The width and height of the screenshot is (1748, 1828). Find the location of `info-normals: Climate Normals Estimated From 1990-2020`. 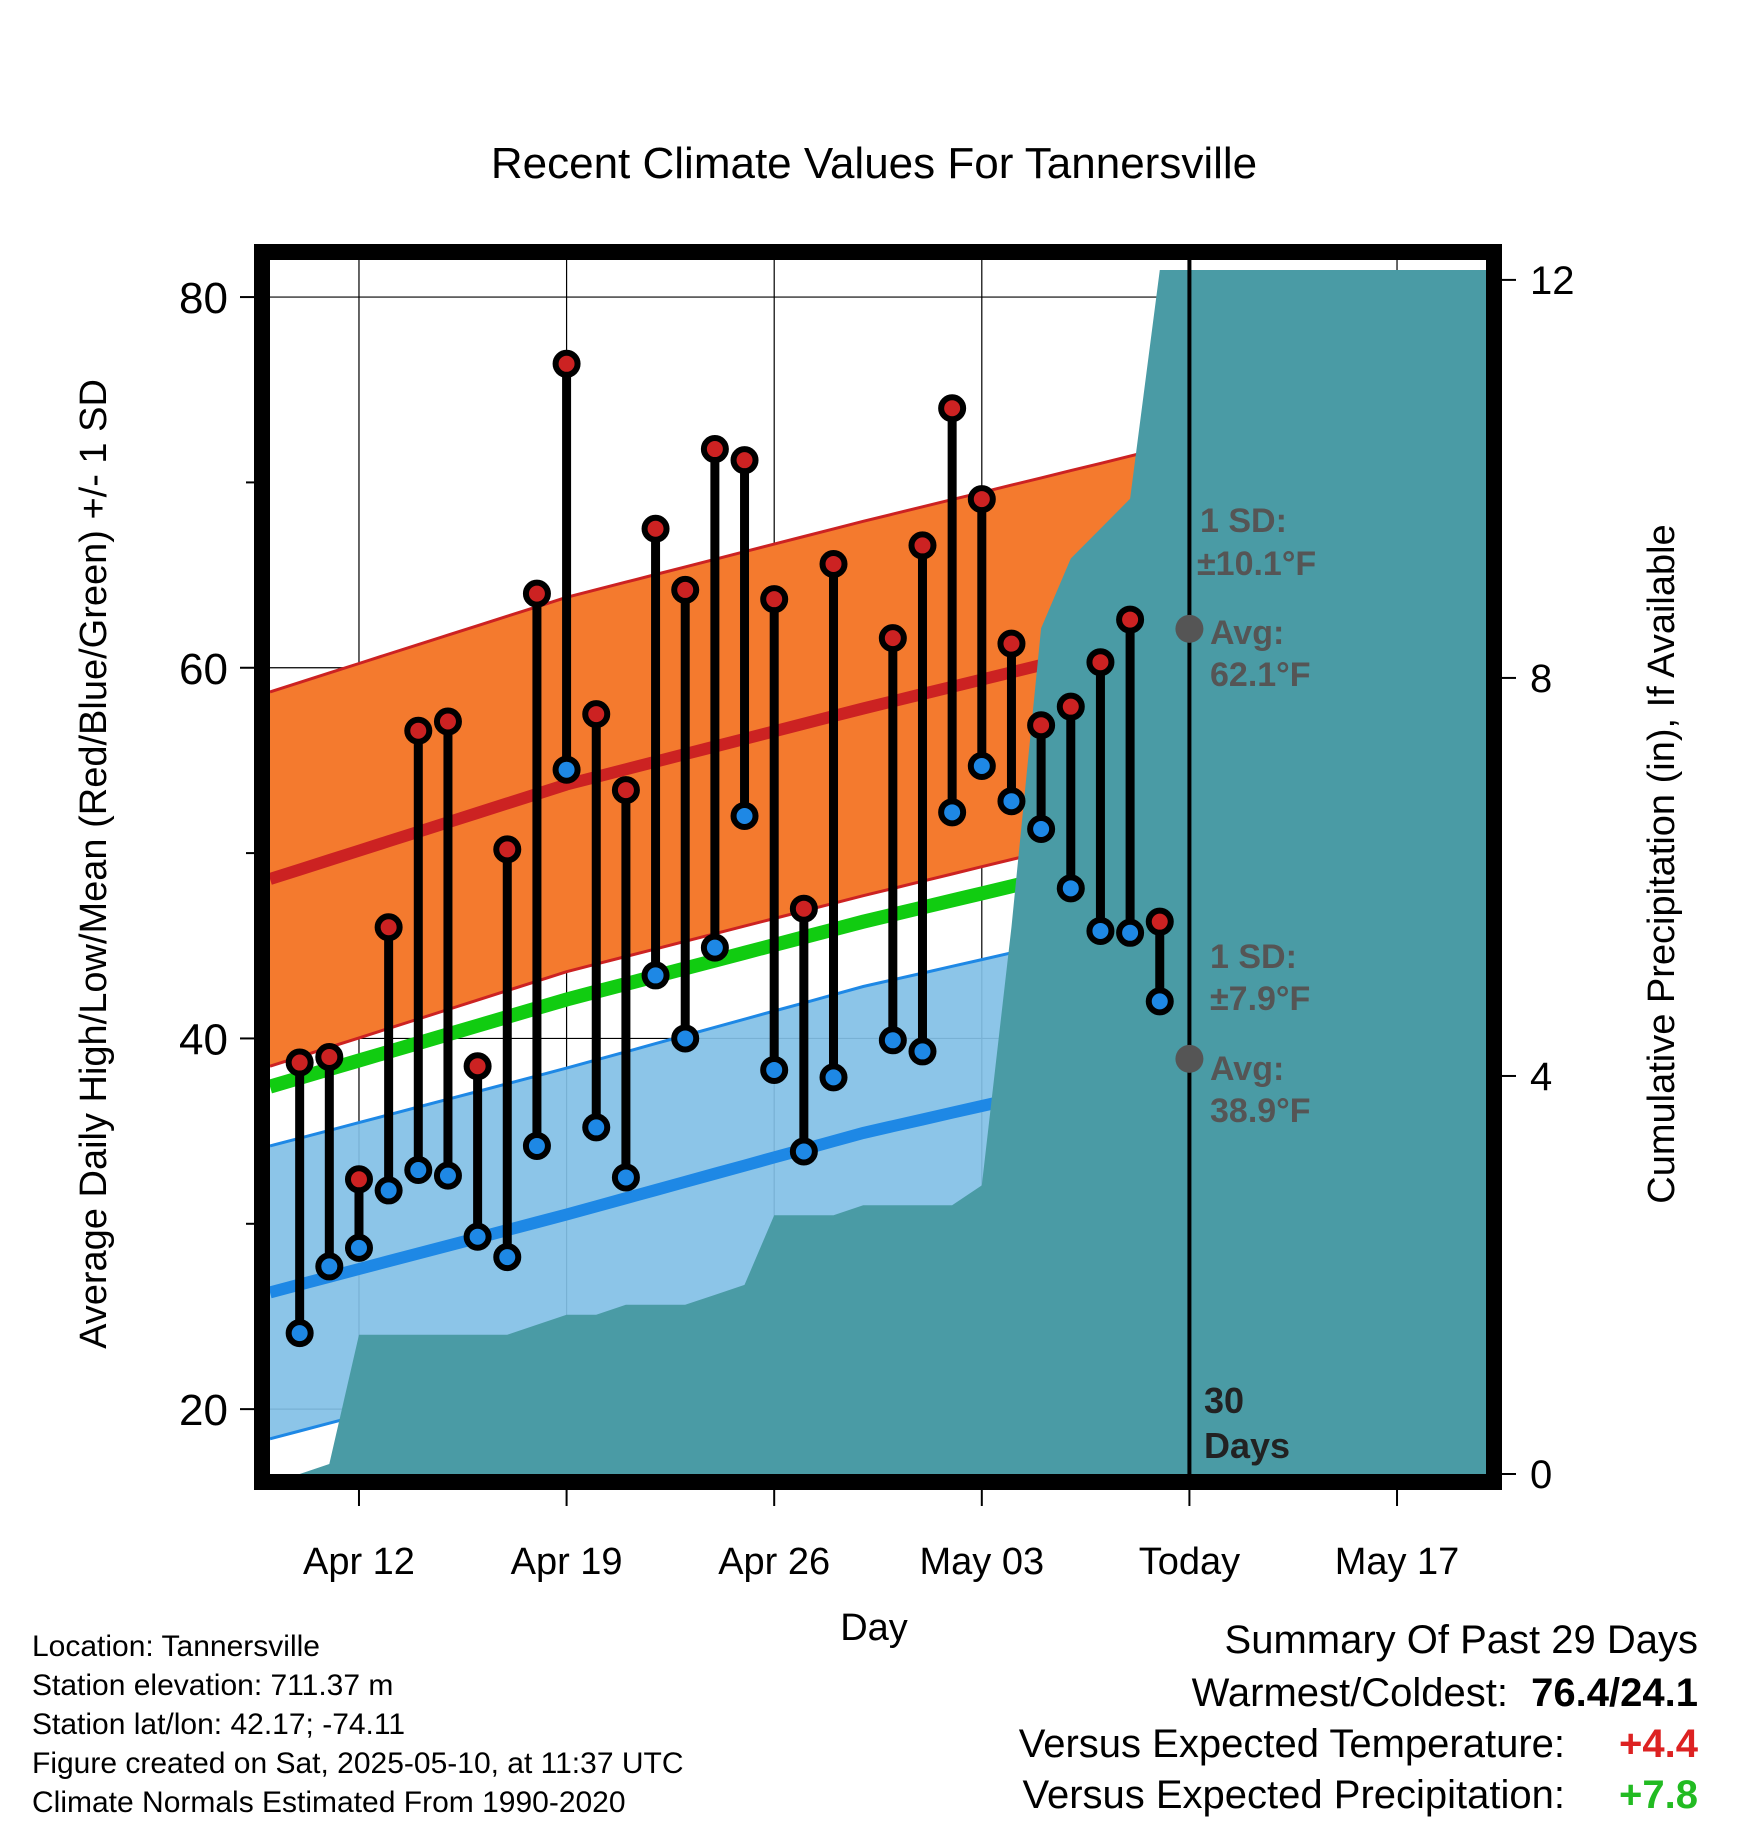

info-normals: Climate Normals Estimated From 1990-2020 is located at coordinates (329, 1802).